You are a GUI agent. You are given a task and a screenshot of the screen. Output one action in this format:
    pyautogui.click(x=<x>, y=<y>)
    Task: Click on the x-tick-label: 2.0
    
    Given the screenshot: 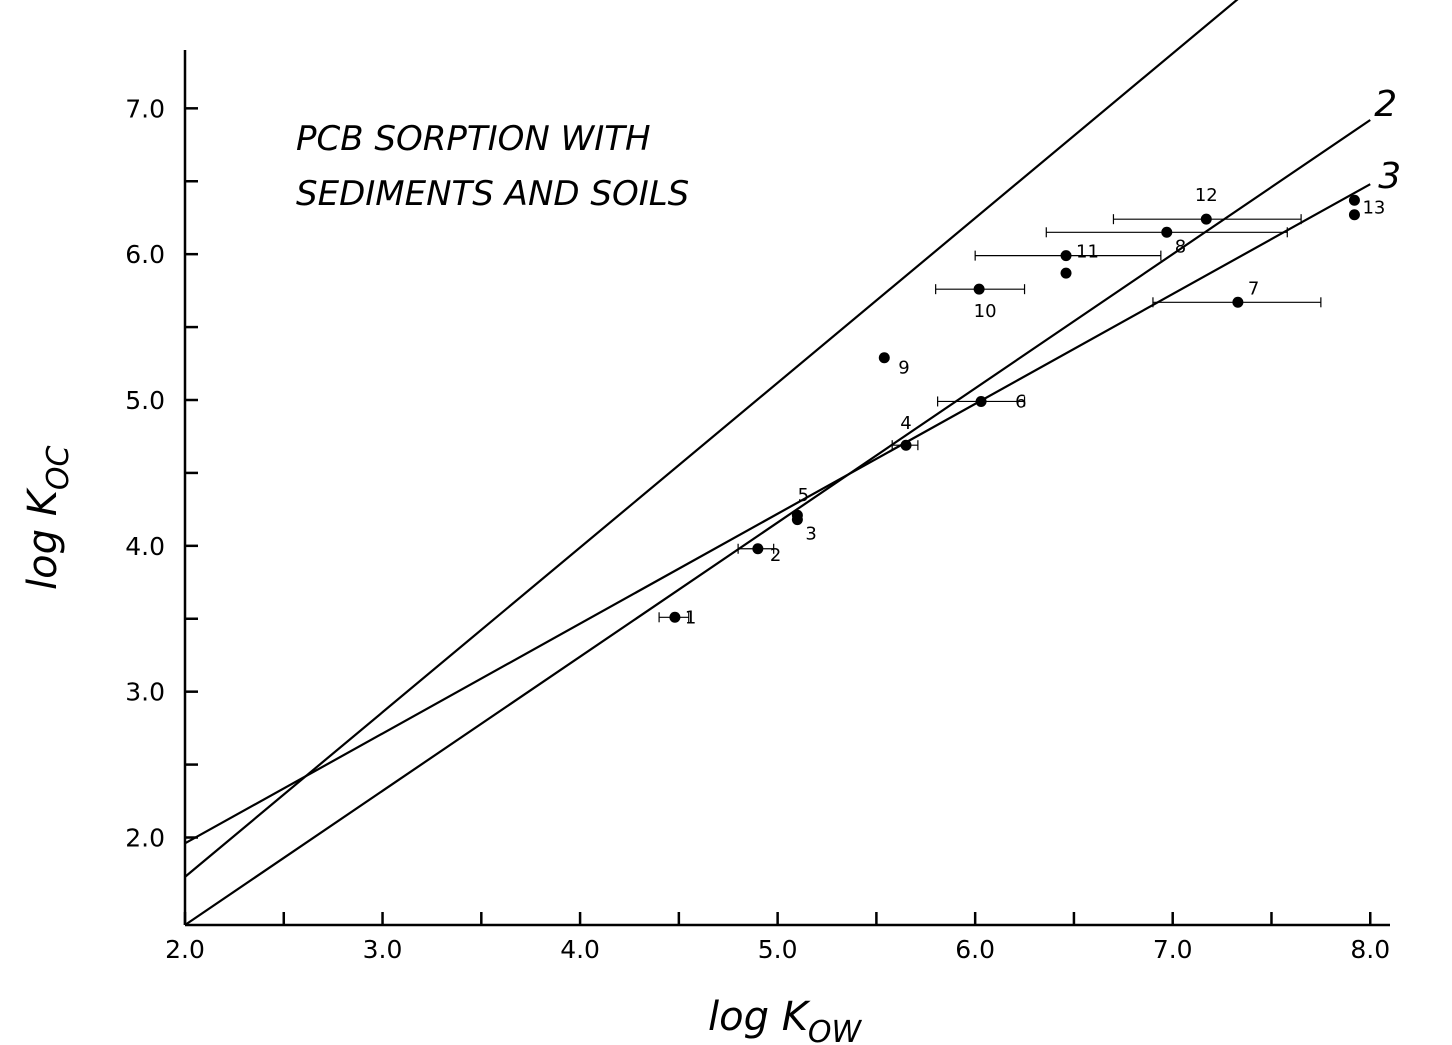 What is the action you would take?
    pyautogui.click(x=185, y=949)
    